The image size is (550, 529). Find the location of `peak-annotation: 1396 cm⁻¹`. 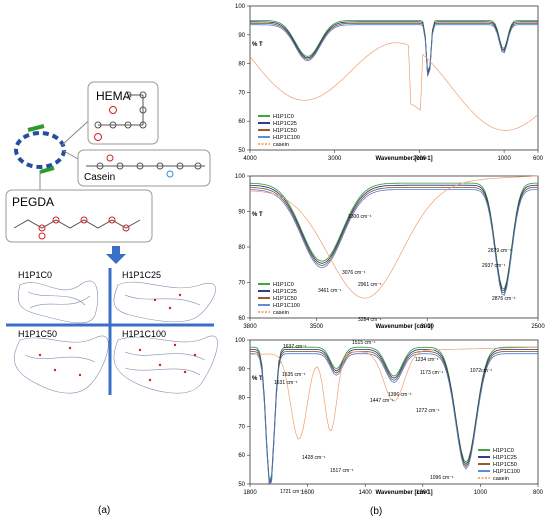

peak-annotation: 1396 cm⁻¹ is located at coordinates (400, 395).